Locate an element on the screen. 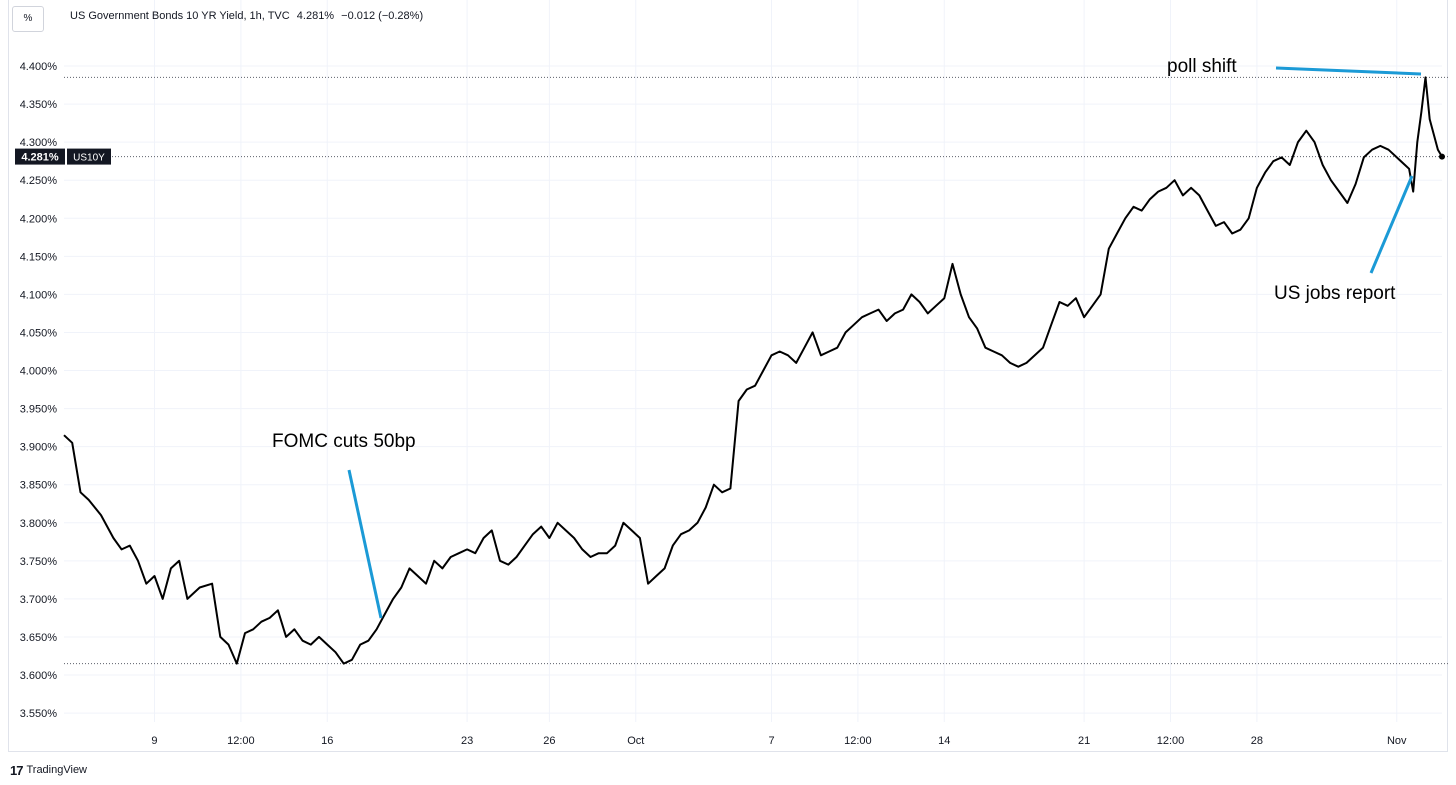 This screenshot has width=1456, height=785. y-tick-label: 4.150% is located at coordinates (39, 257).